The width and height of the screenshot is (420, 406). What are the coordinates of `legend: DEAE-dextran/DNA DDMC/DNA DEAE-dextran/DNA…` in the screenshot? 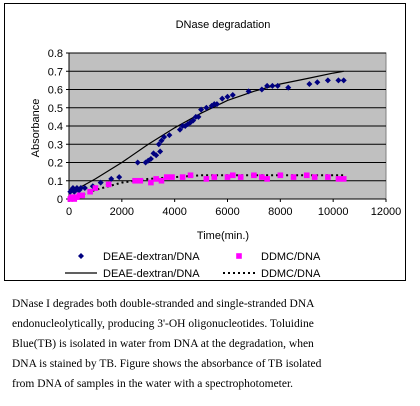 It's located at (193, 265).